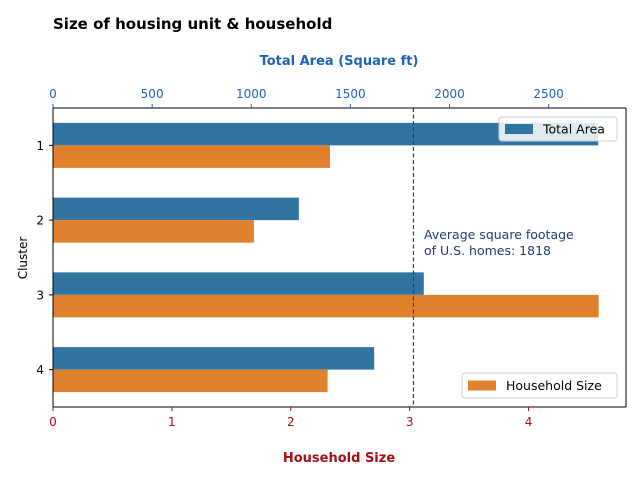  What do you see at coordinates (172, 422) in the screenshot?
I see `bottom-tick-label-1: 1` at bounding box center [172, 422].